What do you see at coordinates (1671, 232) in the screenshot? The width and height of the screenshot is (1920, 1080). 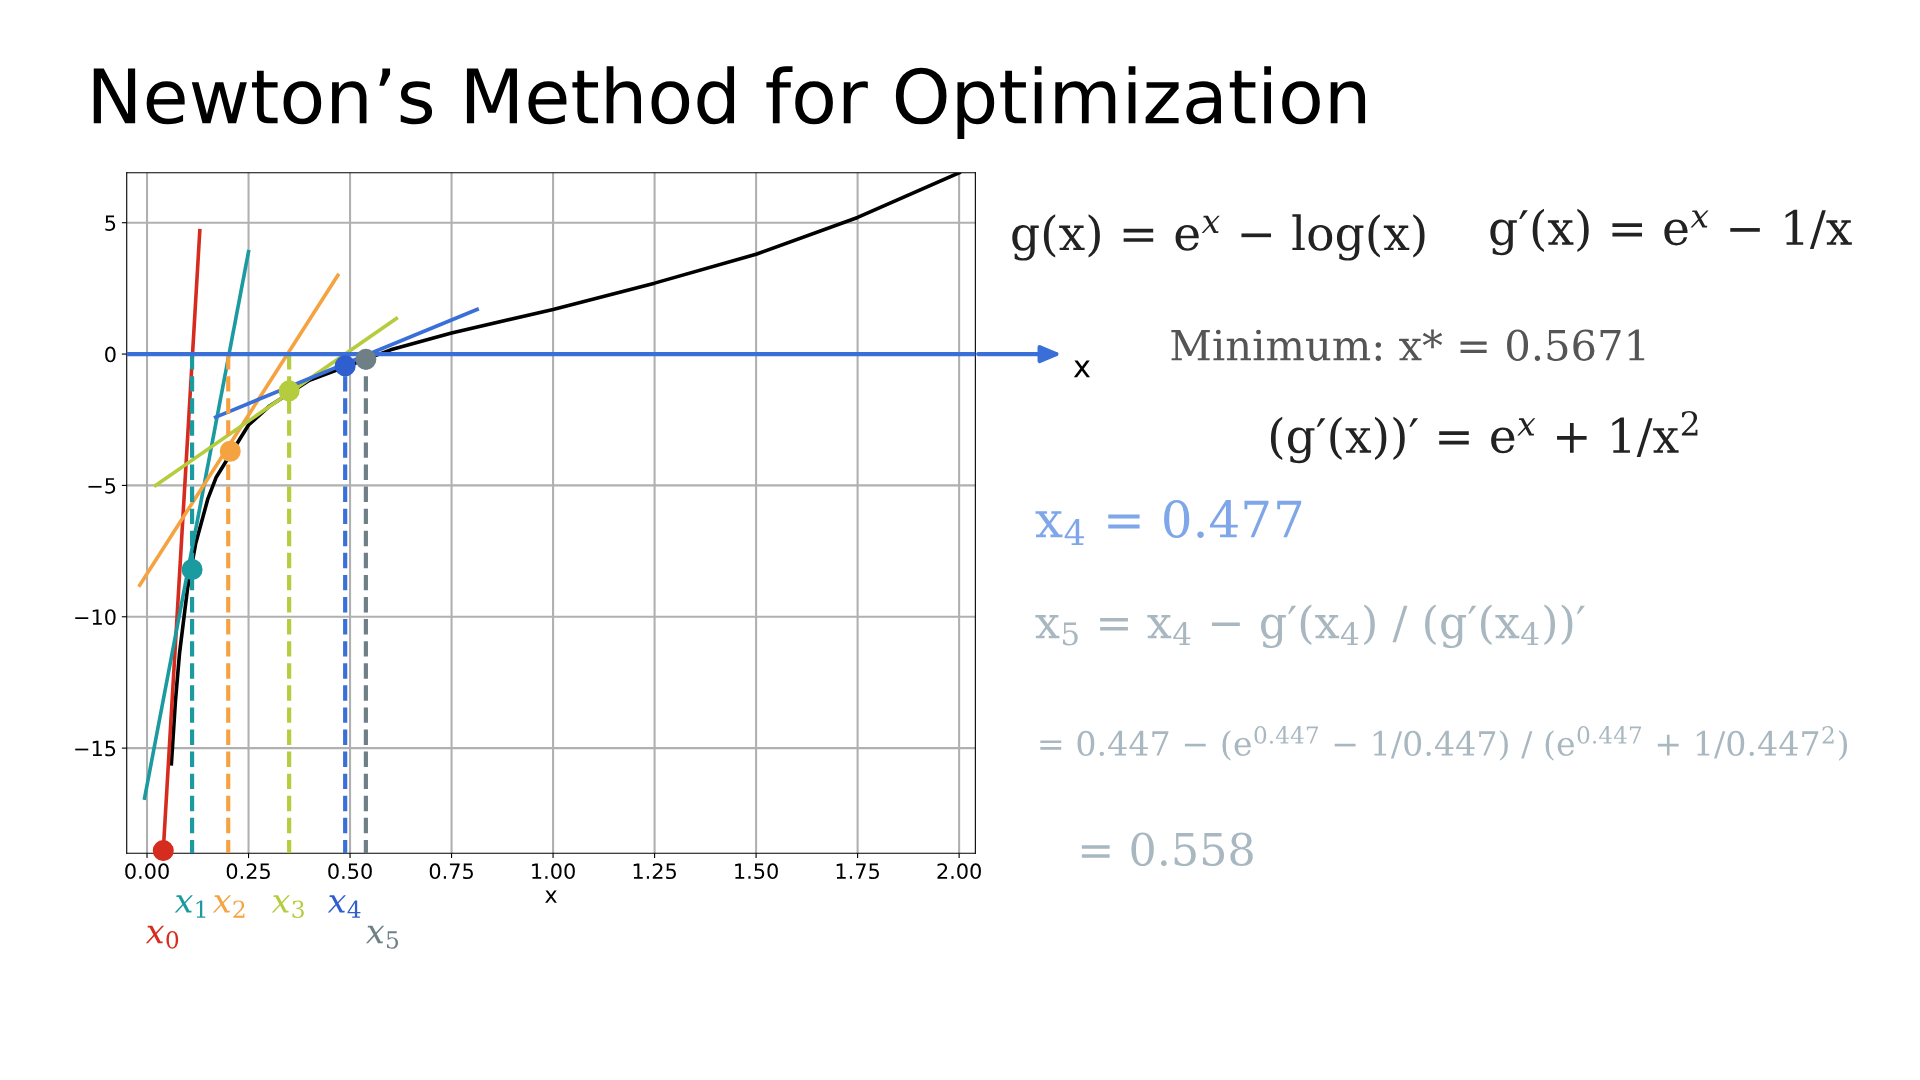 I see `text: g′(x) = e$^{x}$ − 1/x` at bounding box center [1671, 232].